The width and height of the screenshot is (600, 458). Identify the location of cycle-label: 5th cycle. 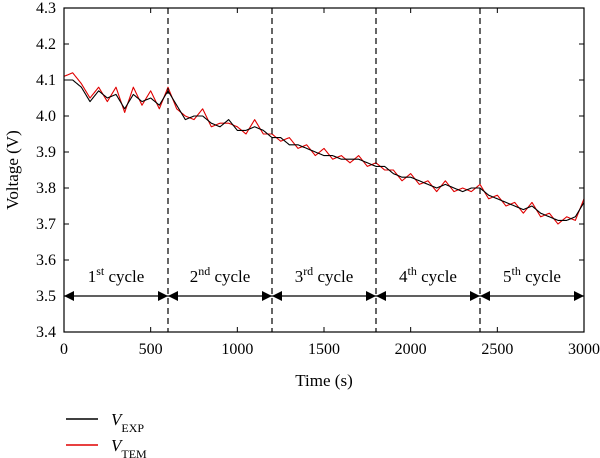
(532, 275).